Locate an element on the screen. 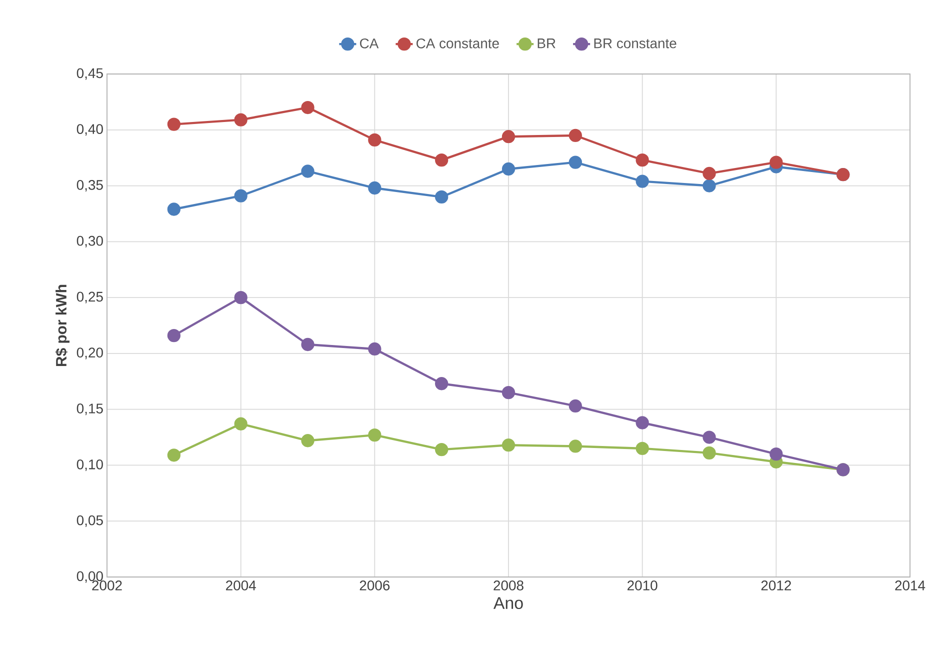 Image resolution: width=935 pixels, height=652 pixels. x-tick-label: 2012 is located at coordinates (776, 585).